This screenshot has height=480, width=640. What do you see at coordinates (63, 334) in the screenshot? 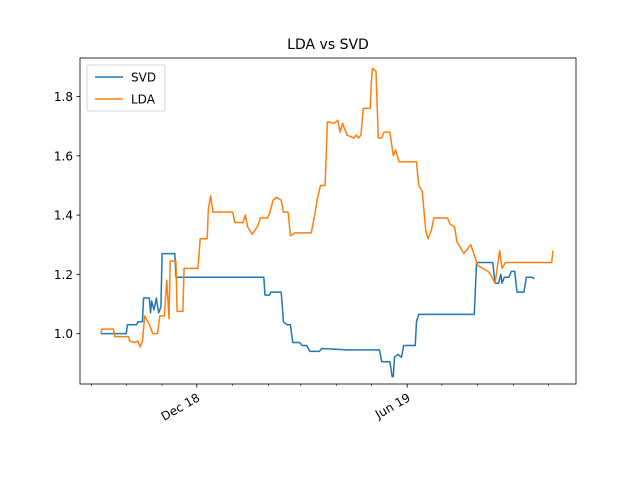
I see `y-tick-label: 1.0` at bounding box center [63, 334].